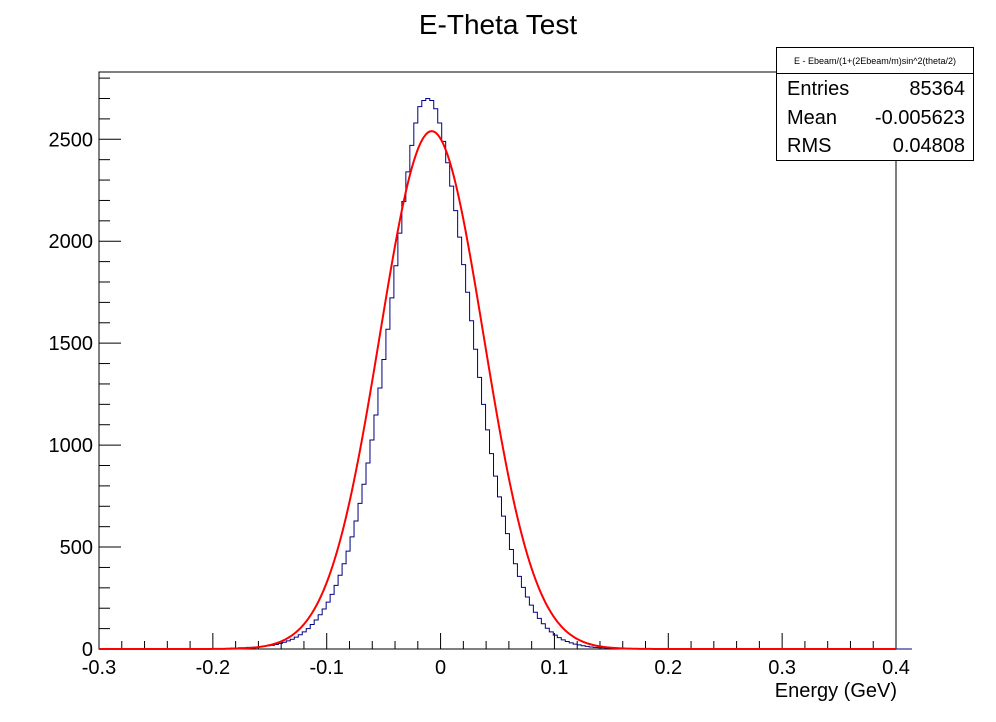  I want to click on stats-title: E - Ebeam/(1+(2Ebeam/m)sin^2(theta/2), so click(875, 61).